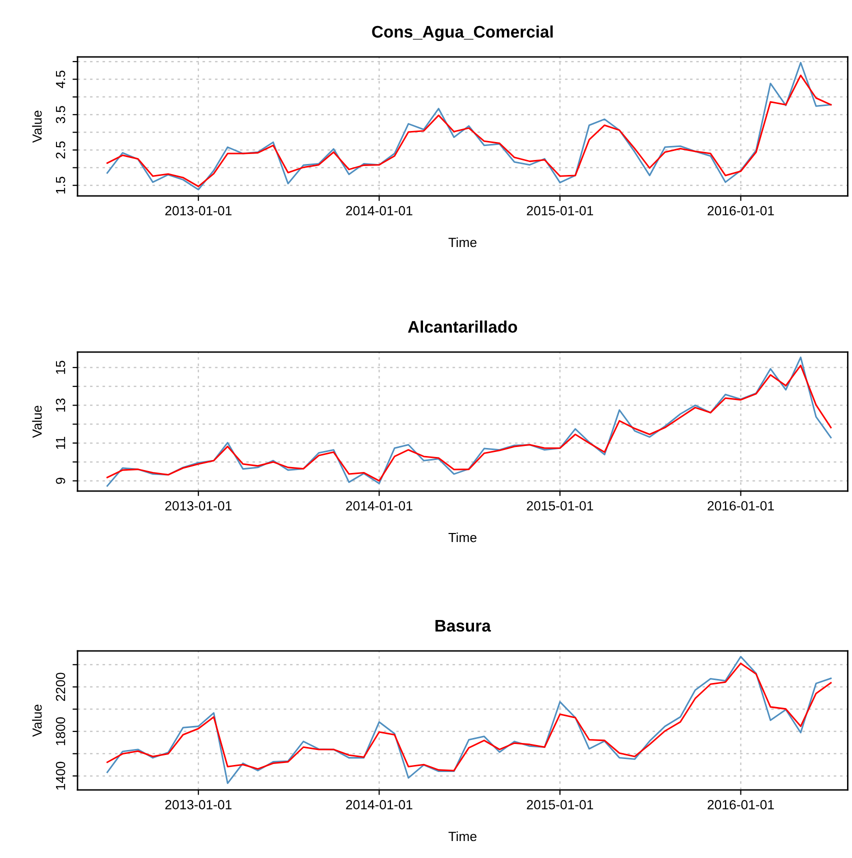  Describe the element at coordinates (61, 79) in the screenshot. I see `y-tick-label: 4.5` at that location.